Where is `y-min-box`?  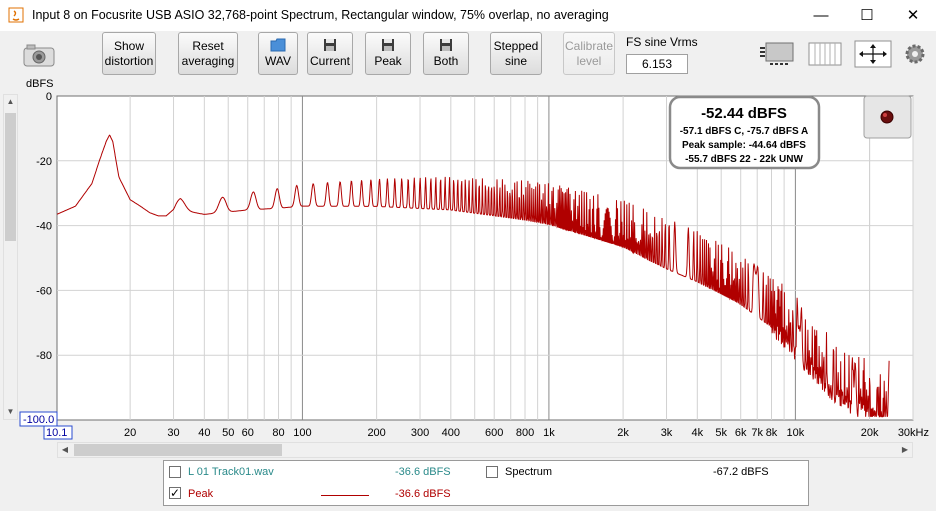 y-min-box is located at coordinates (38, 419).